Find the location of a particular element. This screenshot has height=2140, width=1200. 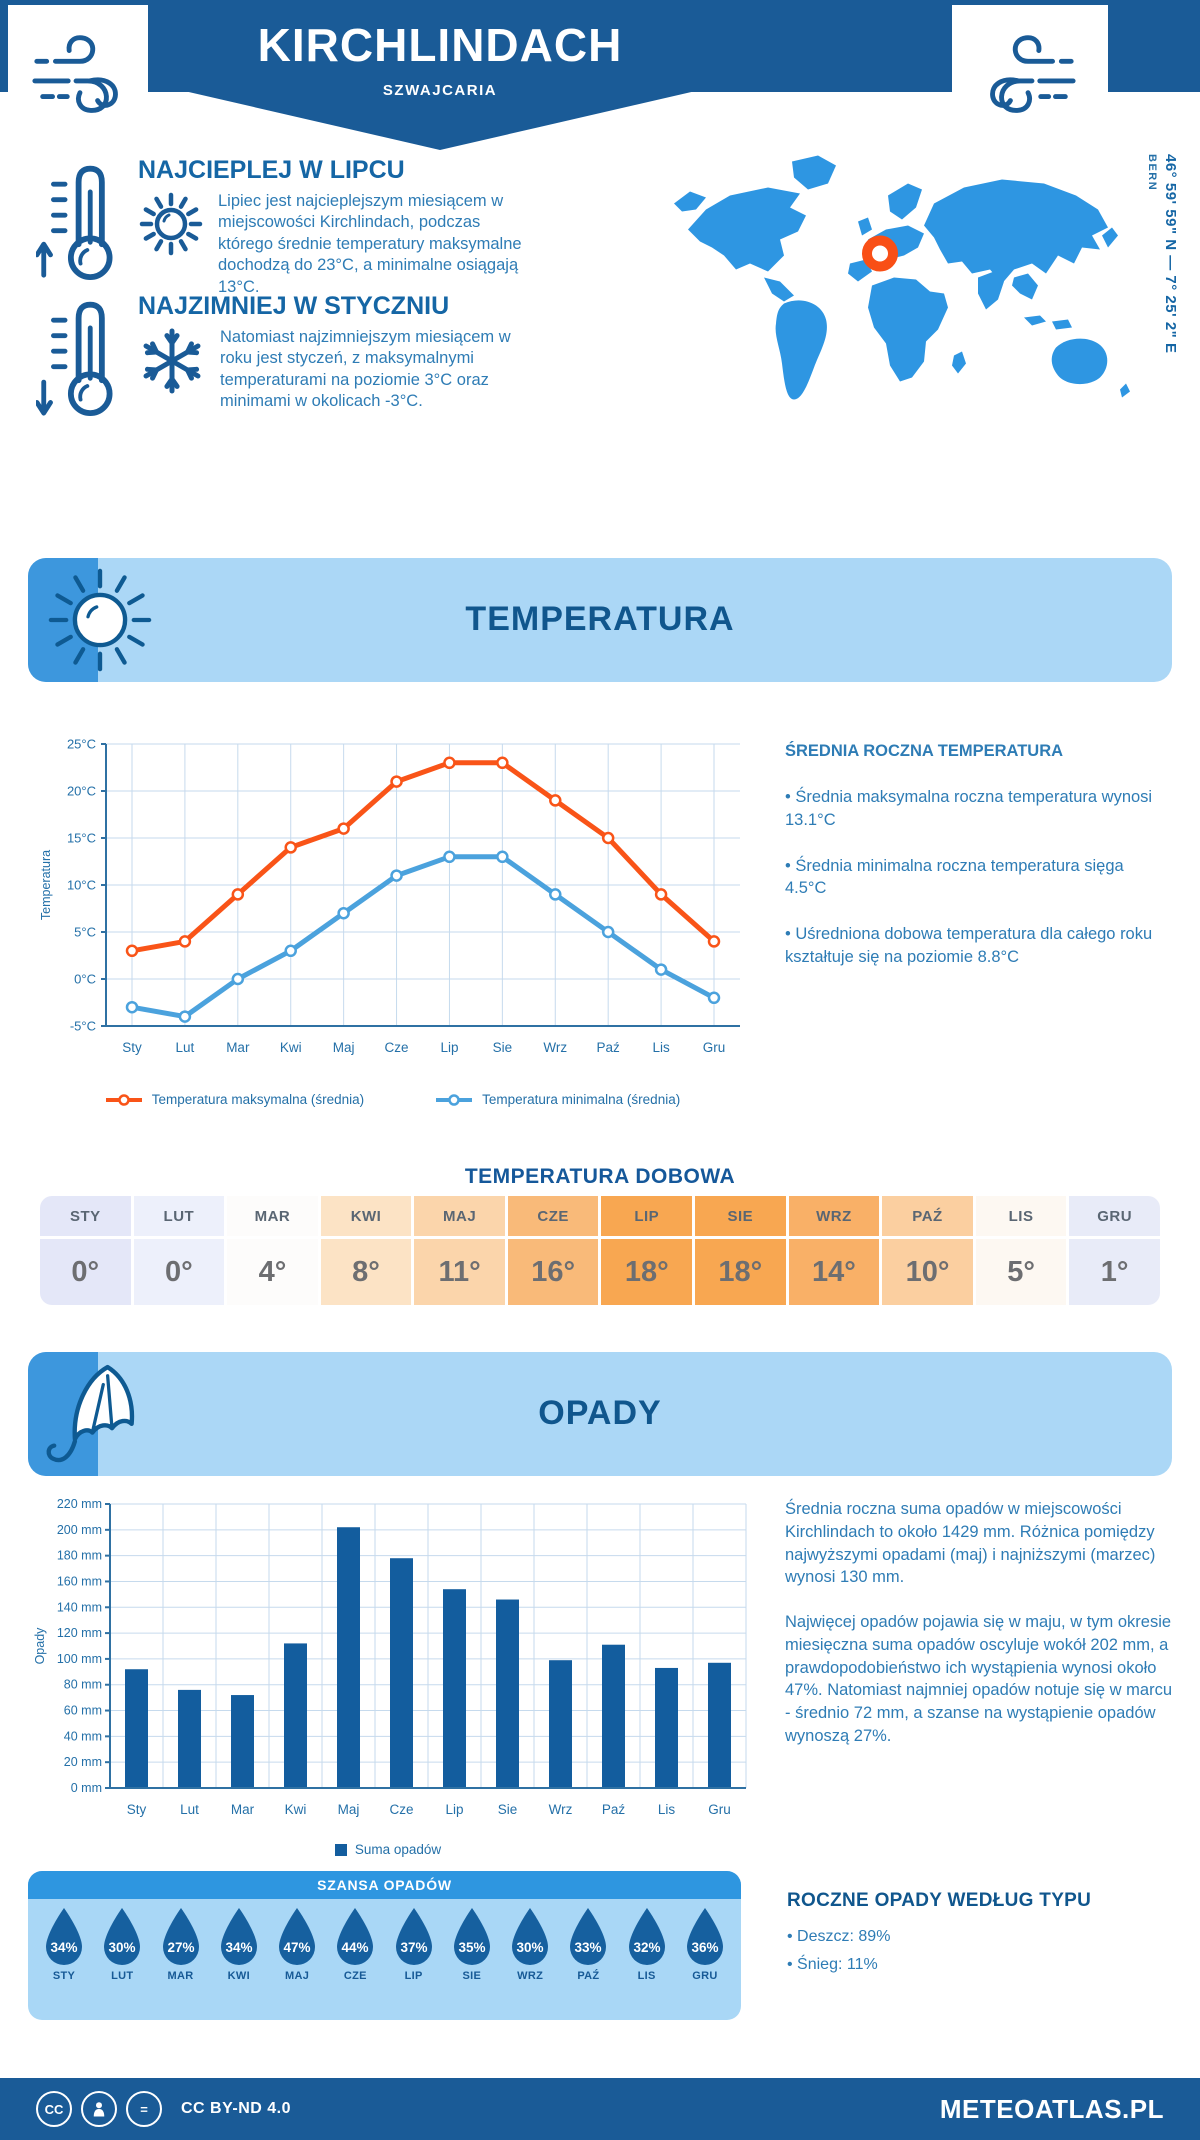

bar-chart-legend: Suma opadów is located at coordinates (388, 1849).